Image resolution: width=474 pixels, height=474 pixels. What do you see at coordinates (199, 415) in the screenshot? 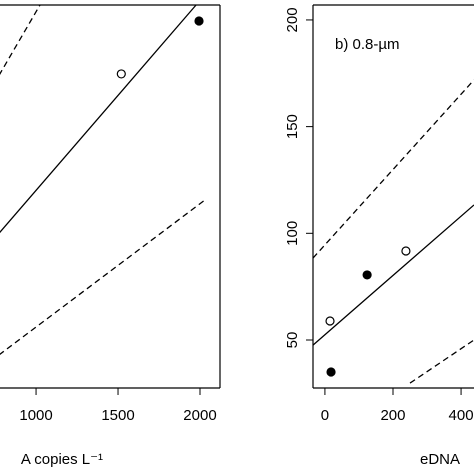
I see `x-tick-label: 2000` at bounding box center [199, 415].